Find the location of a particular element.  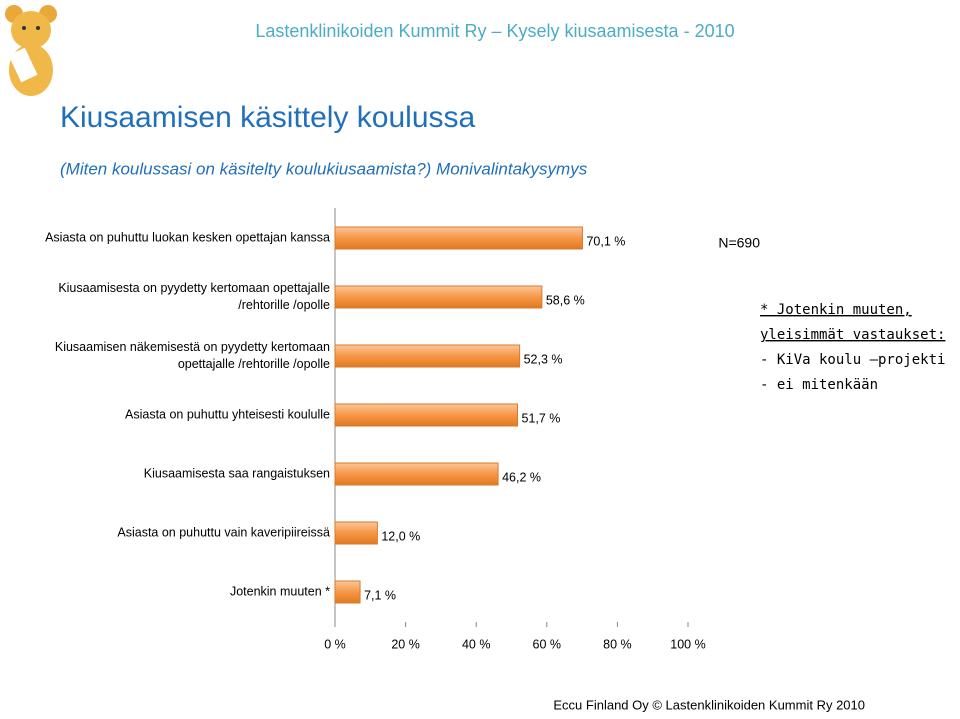

value-label: 46,2 % is located at coordinates (521, 477).